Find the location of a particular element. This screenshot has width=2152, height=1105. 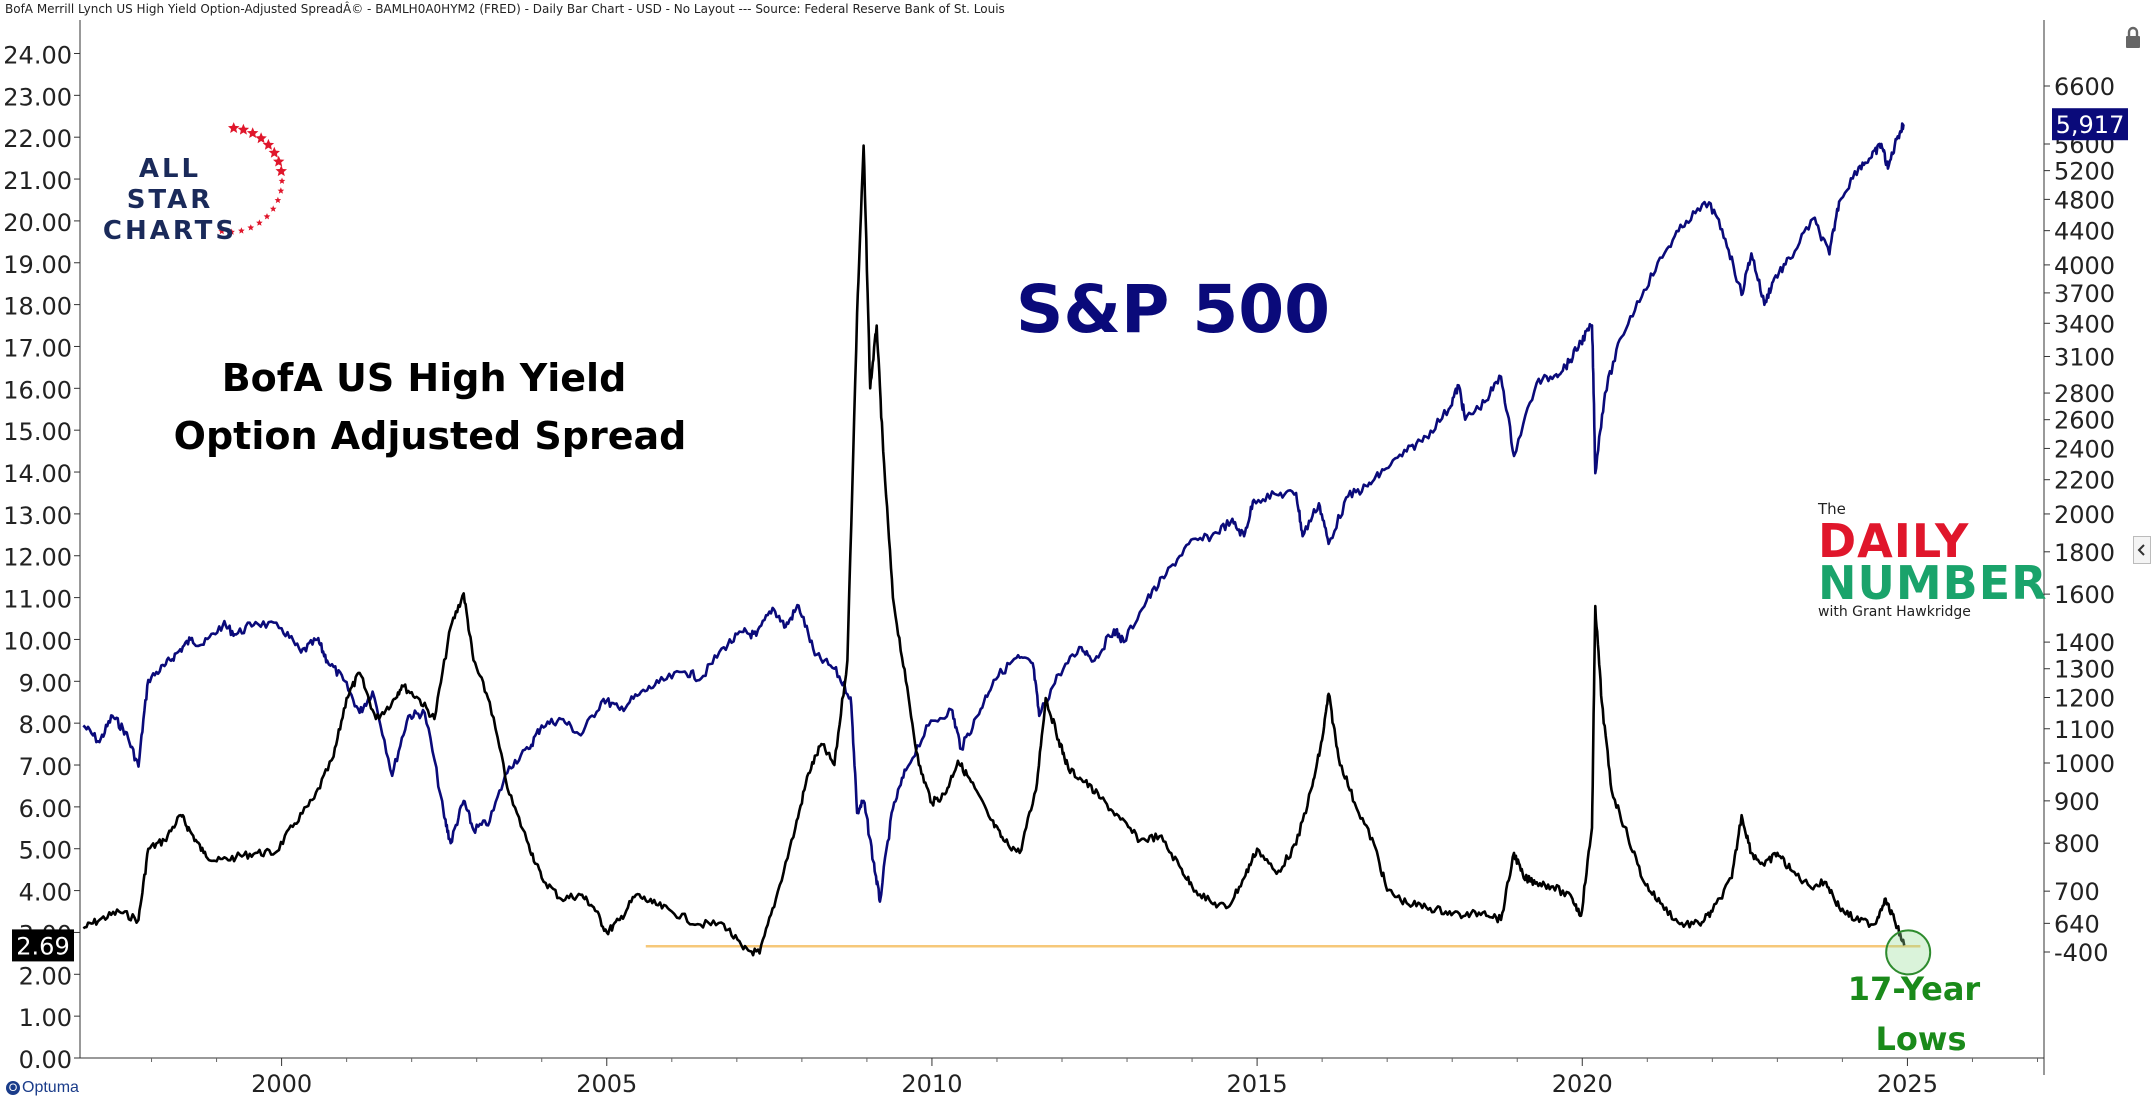

right-tick-label: 1100 is located at coordinates (2084, 730).